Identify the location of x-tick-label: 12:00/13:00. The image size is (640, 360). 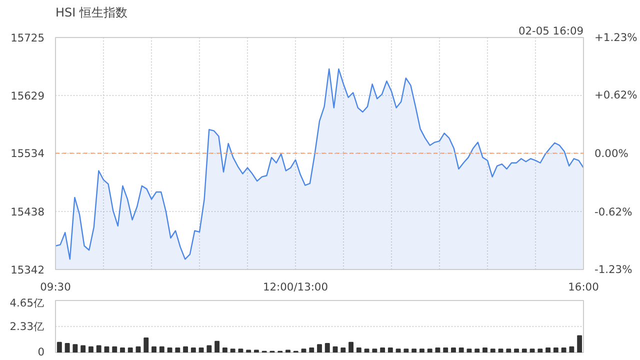
(295, 287).